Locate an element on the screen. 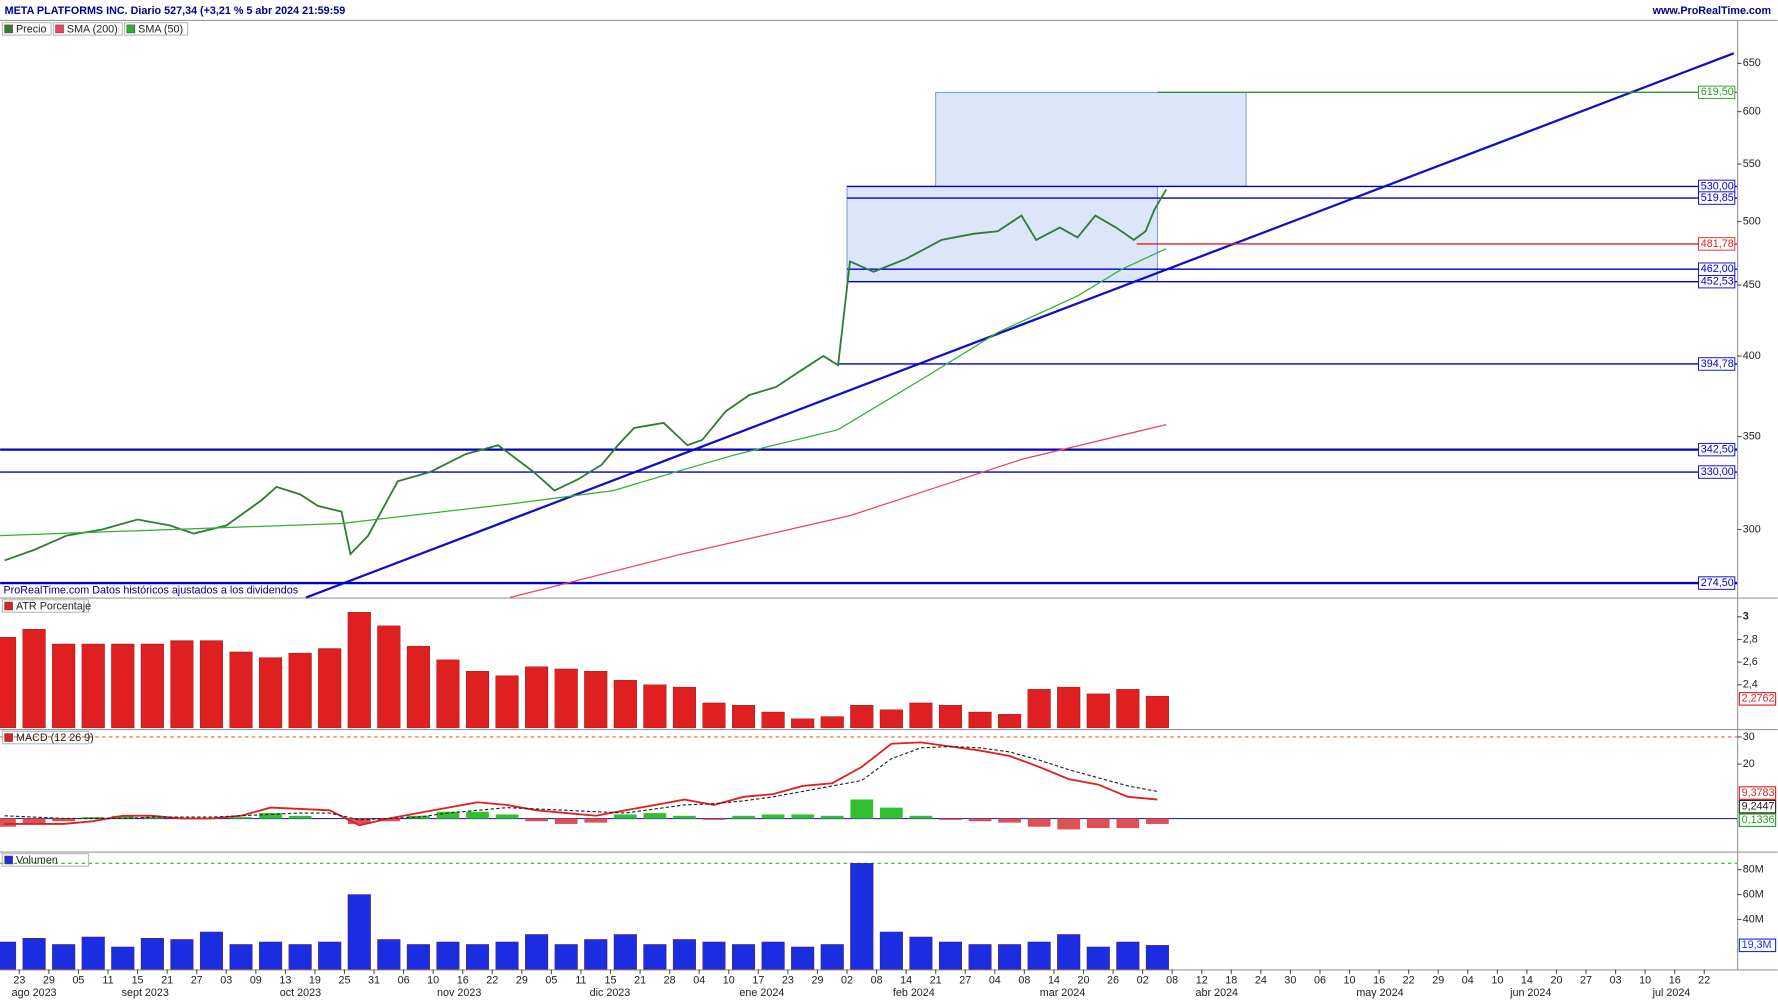 This screenshot has height=1000, width=1778. legend-label: Precio is located at coordinates (31, 29).